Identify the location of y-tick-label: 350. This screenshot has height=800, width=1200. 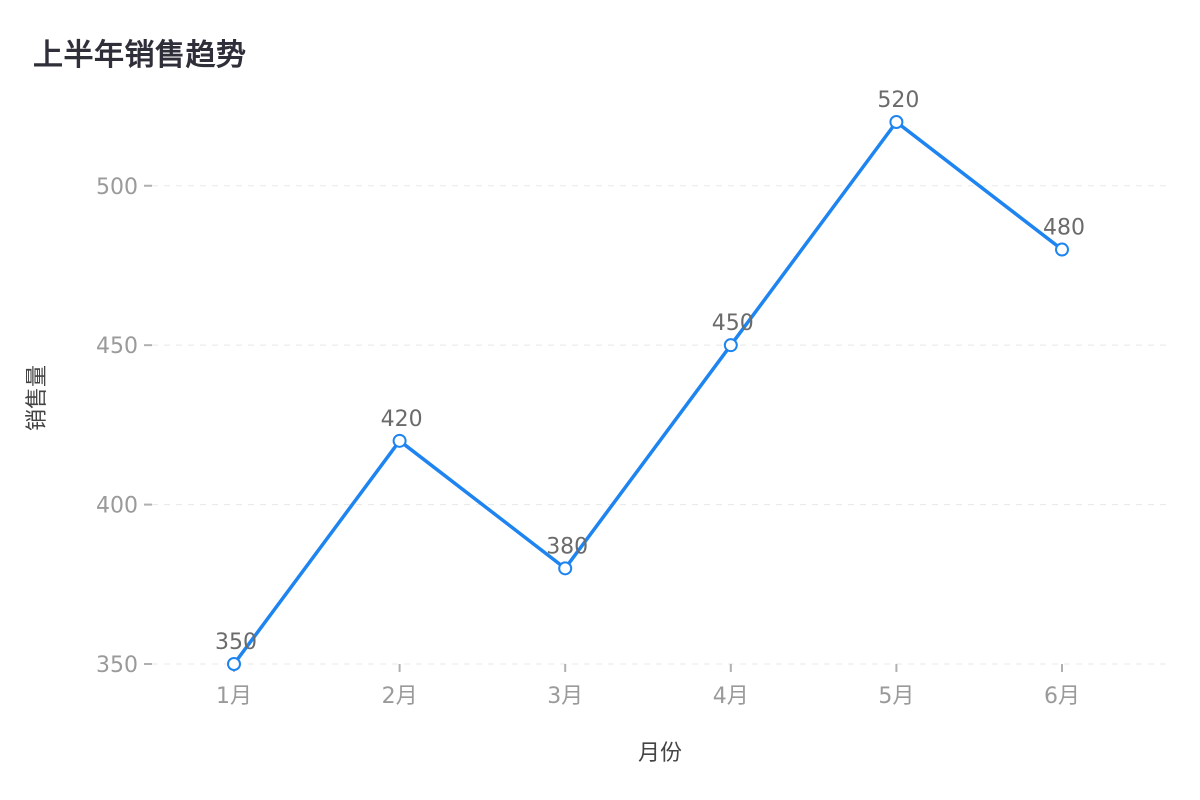
(117, 665).